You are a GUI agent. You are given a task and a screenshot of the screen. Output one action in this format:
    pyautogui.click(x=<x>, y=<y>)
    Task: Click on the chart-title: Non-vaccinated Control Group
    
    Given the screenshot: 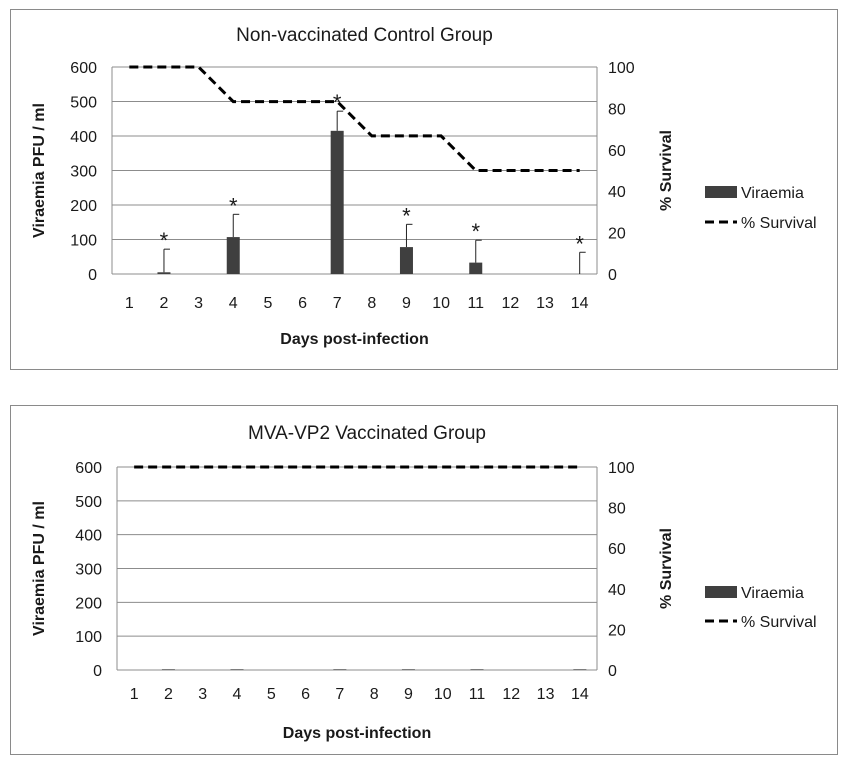 What is the action you would take?
    pyautogui.click(x=364, y=35)
    